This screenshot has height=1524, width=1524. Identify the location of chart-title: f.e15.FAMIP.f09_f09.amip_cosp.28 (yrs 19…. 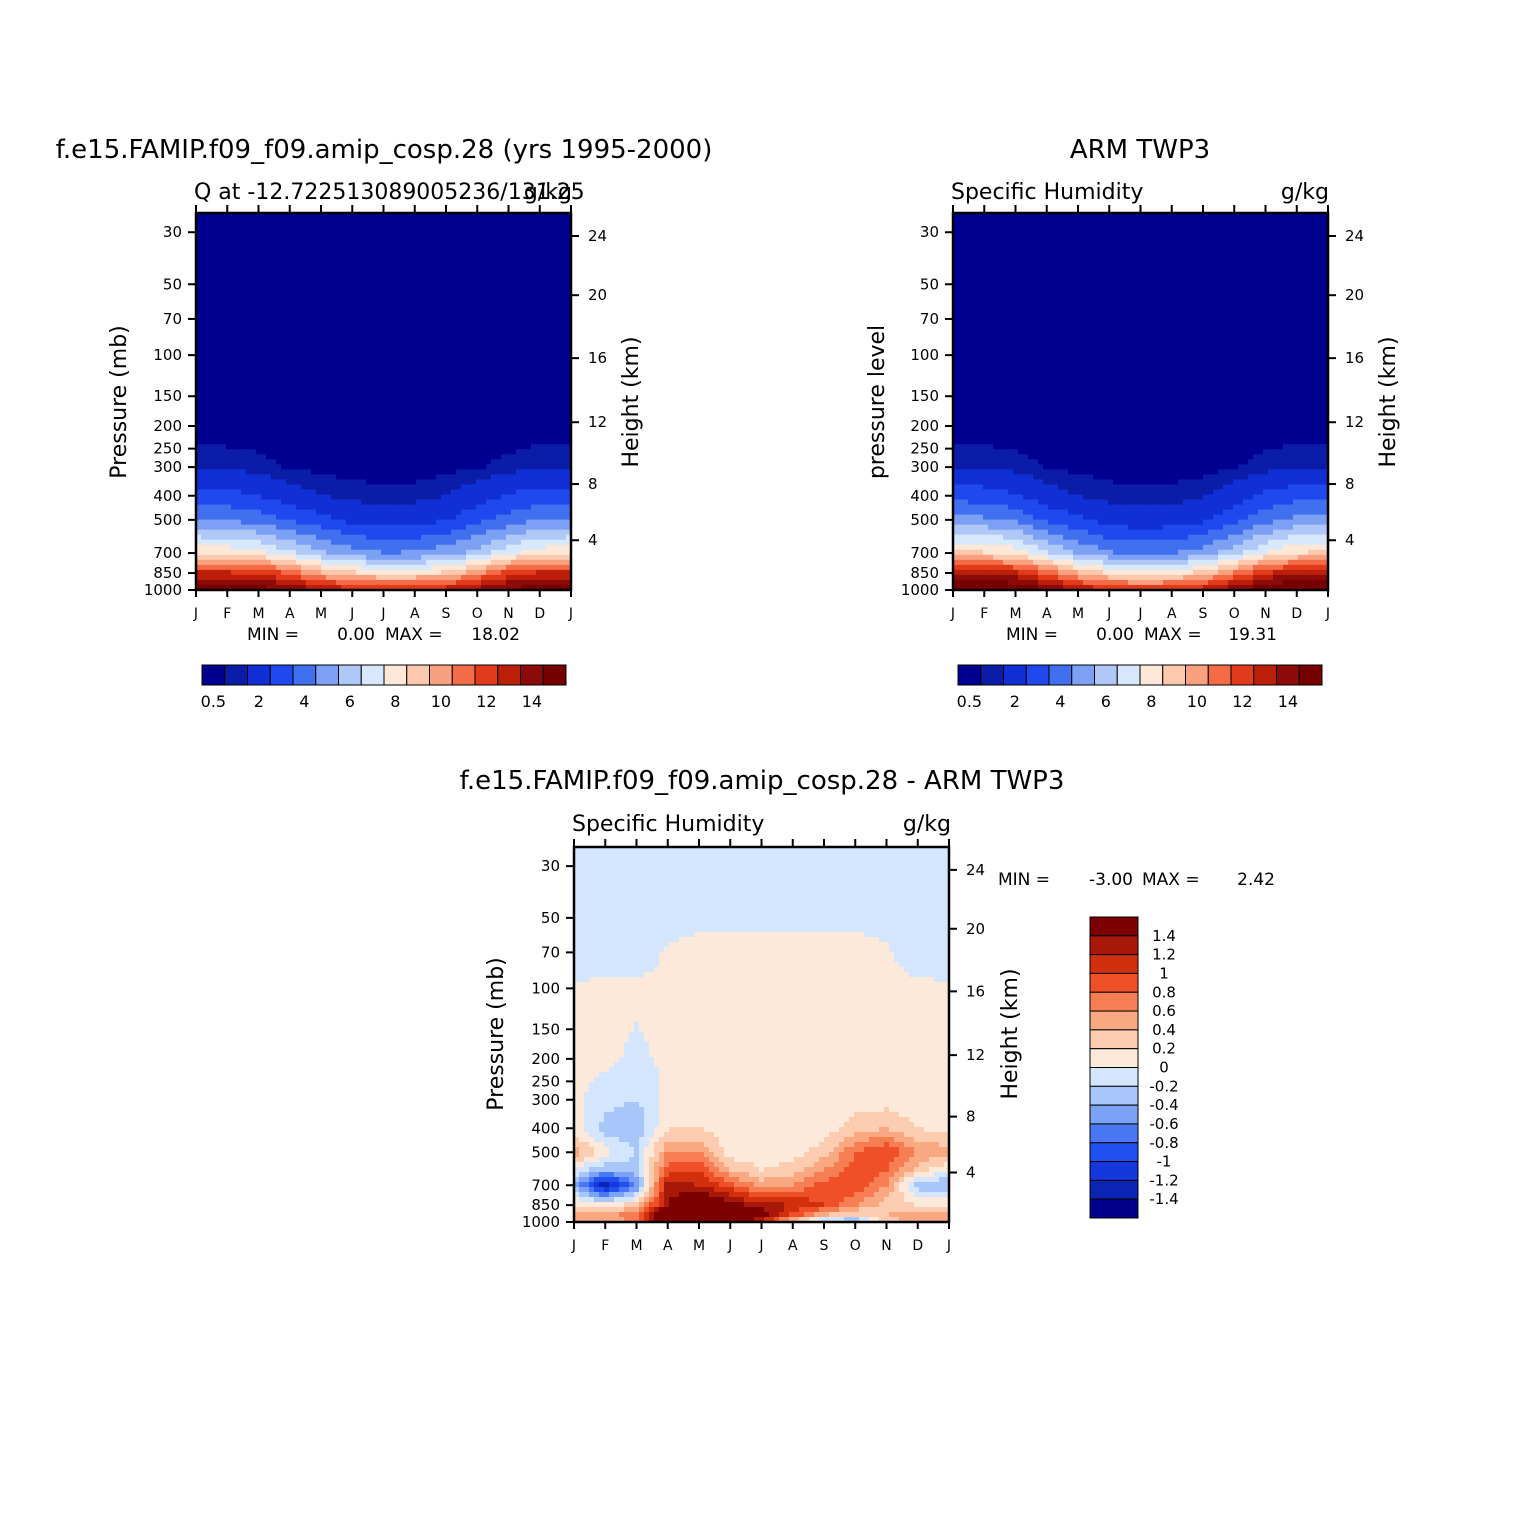
(384, 150).